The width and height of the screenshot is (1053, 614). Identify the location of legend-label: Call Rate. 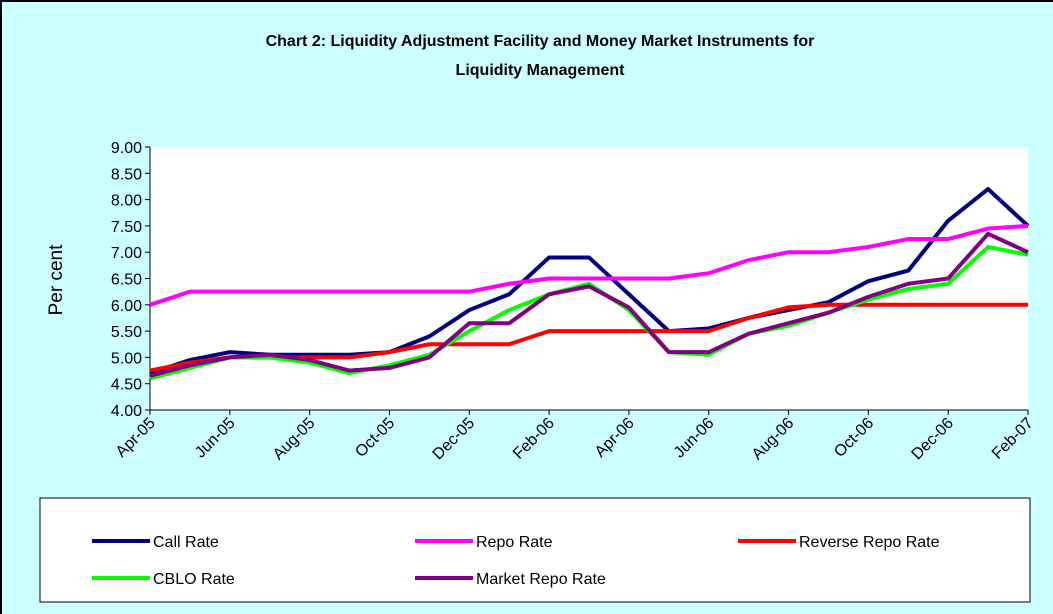
(186, 542).